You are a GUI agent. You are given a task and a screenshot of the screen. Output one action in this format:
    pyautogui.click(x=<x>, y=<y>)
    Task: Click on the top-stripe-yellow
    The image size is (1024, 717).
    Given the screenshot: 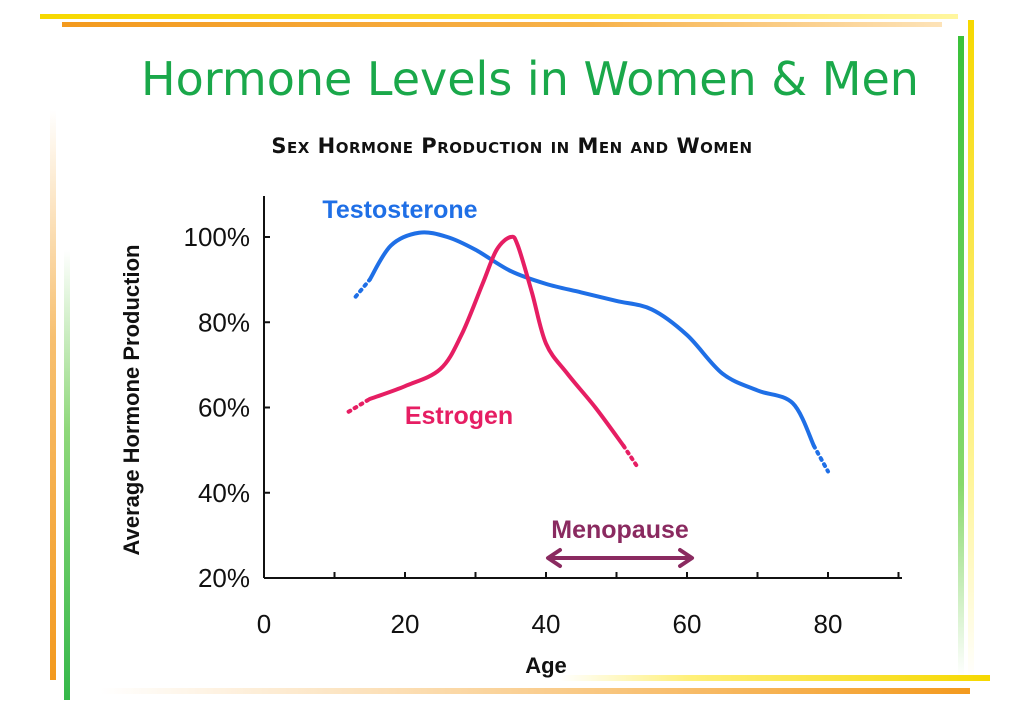 What is the action you would take?
    pyautogui.click(x=499, y=16)
    